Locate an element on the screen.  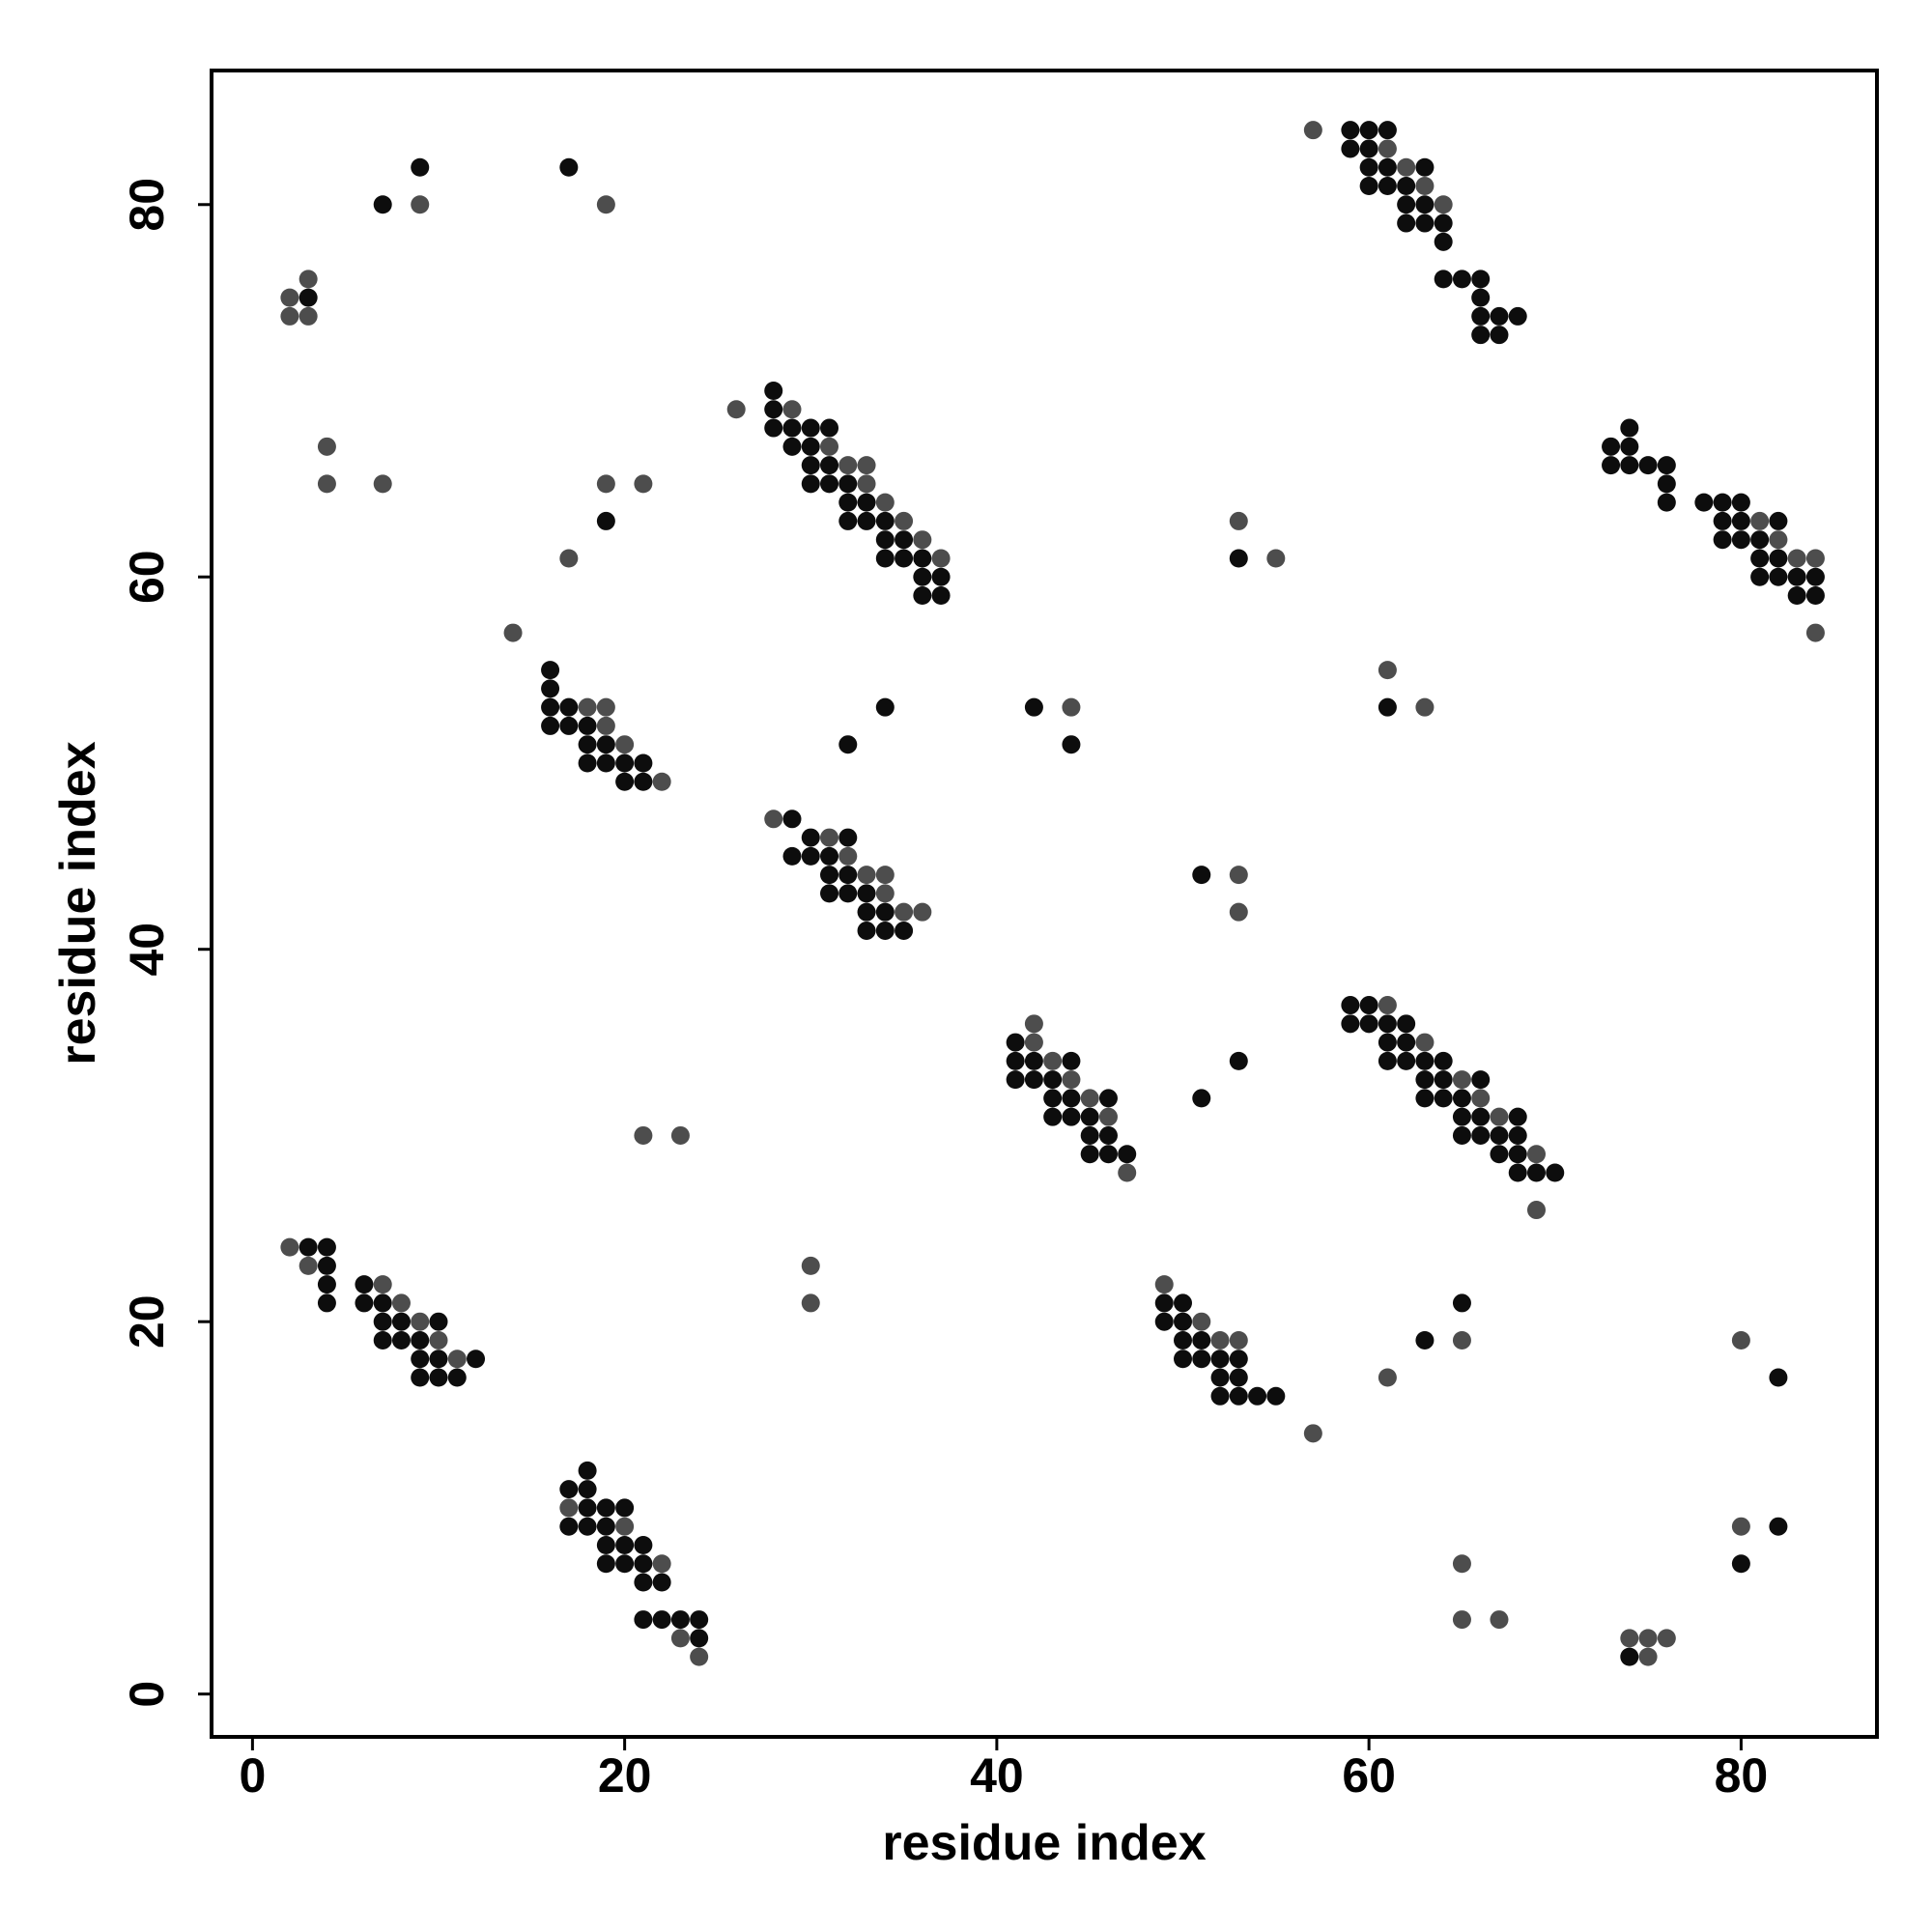
x-tick-label: 80 is located at coordinates (1742, 1775).